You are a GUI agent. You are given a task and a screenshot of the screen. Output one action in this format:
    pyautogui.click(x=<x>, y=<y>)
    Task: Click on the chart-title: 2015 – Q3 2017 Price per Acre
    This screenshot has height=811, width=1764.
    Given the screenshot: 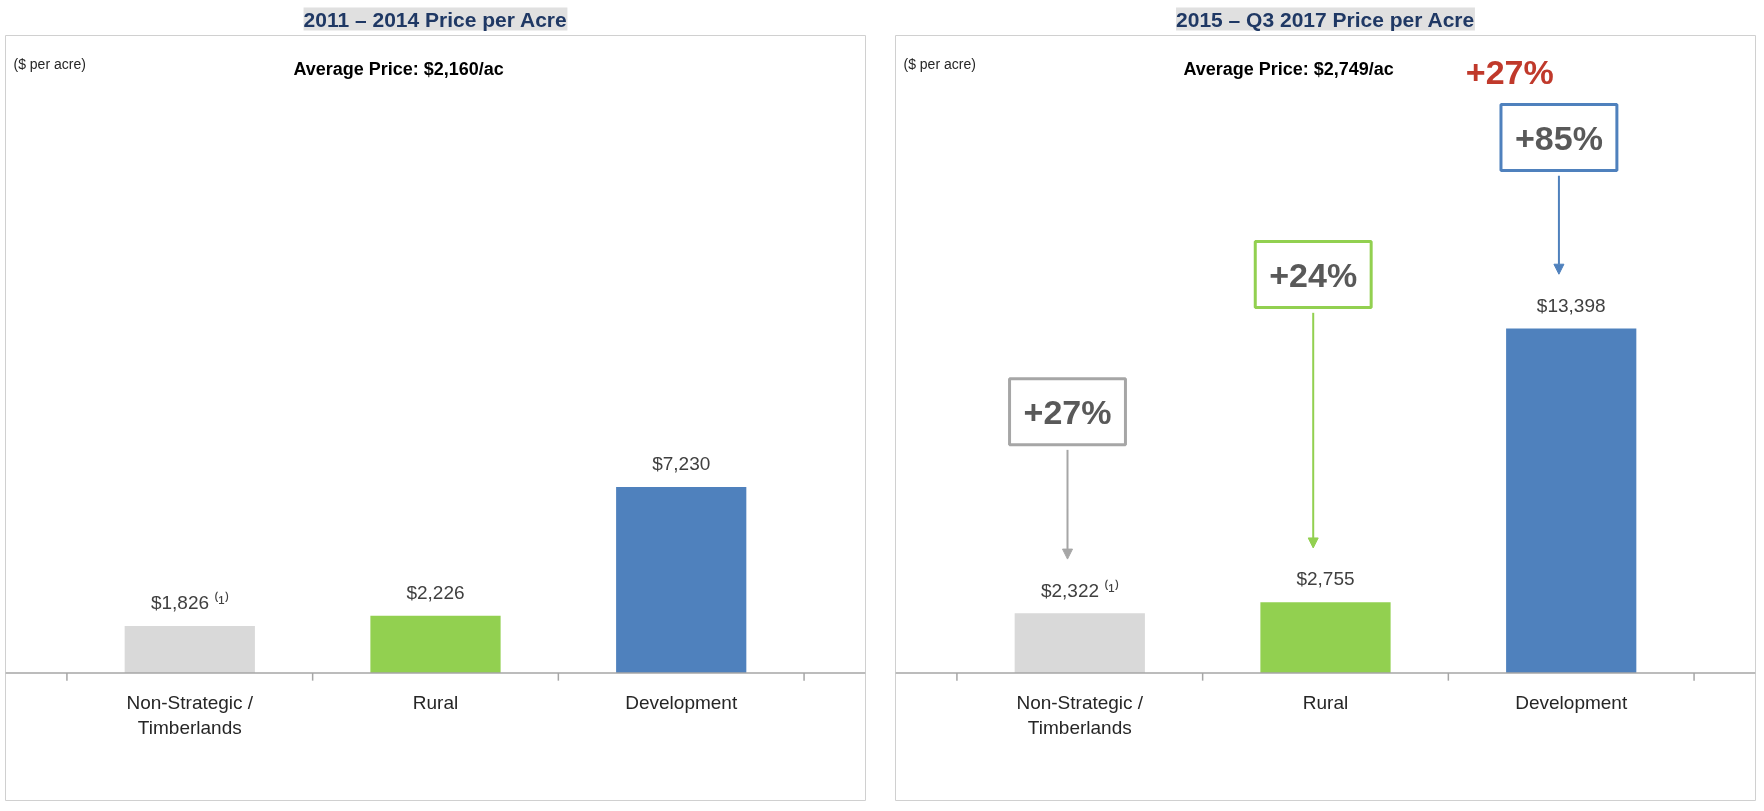 What is the action you would take?
    pyautogui.click(x=1325, y=19)
    